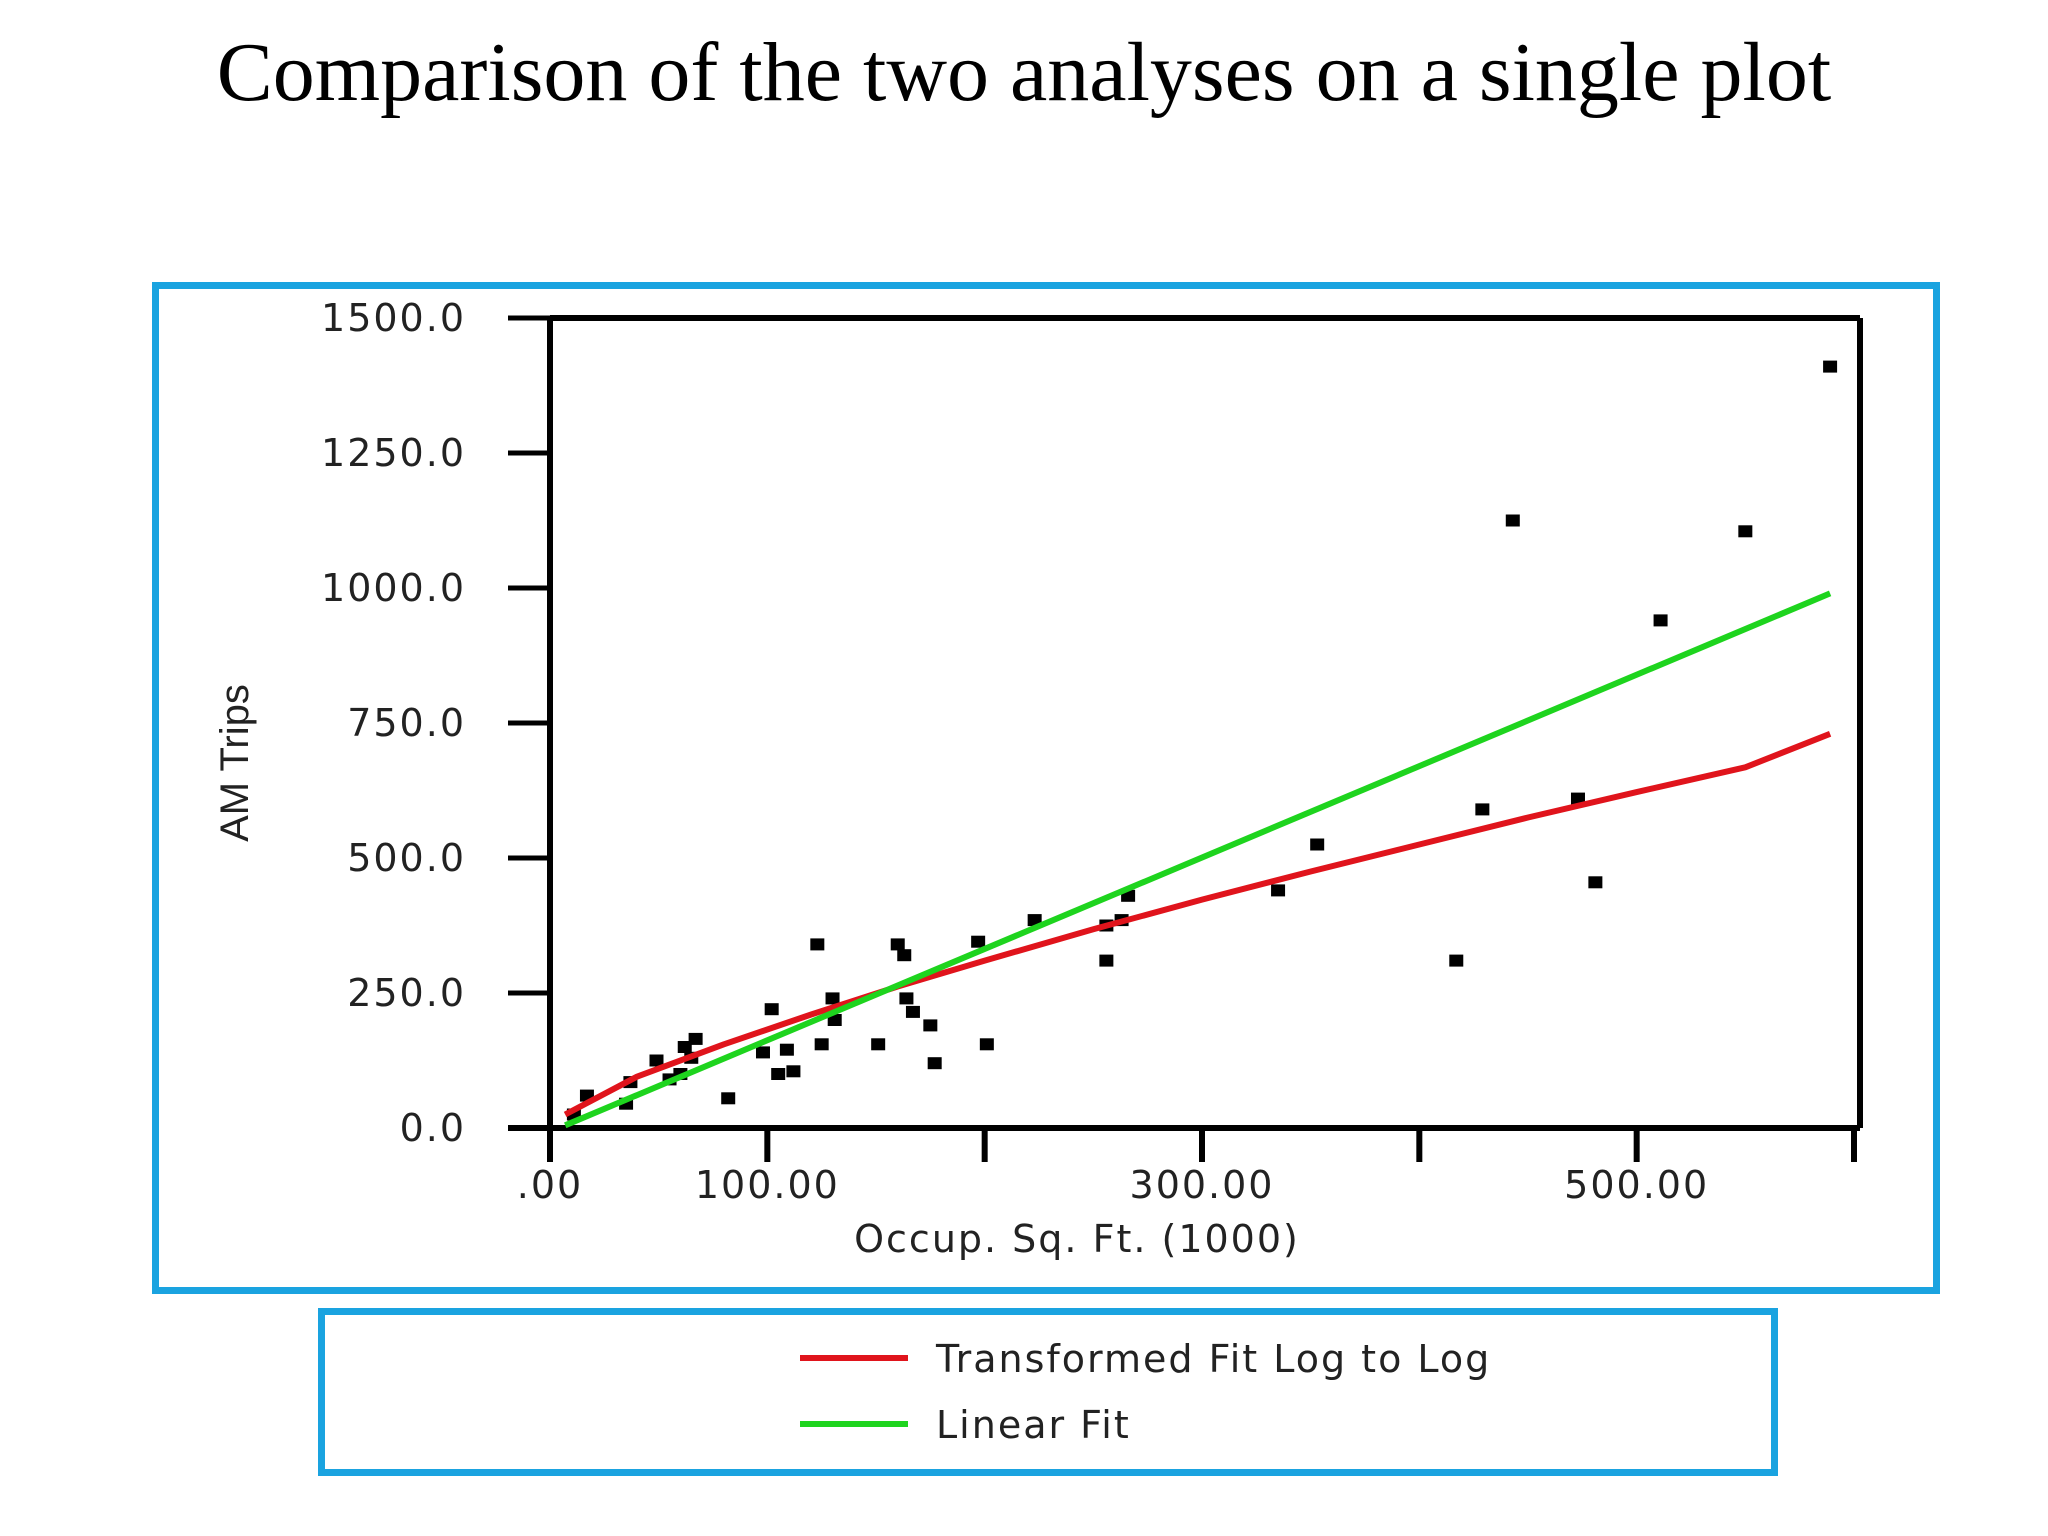  I want to click on y-axis-ticks: 0.0 250.0 500.0 750.0 1000.0 1250.0 1500.0, so click(435, 723).